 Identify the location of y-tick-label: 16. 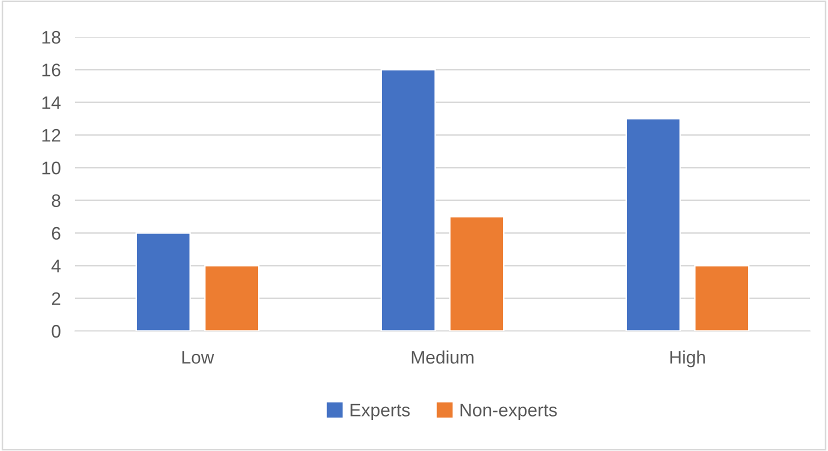
(51, 70).